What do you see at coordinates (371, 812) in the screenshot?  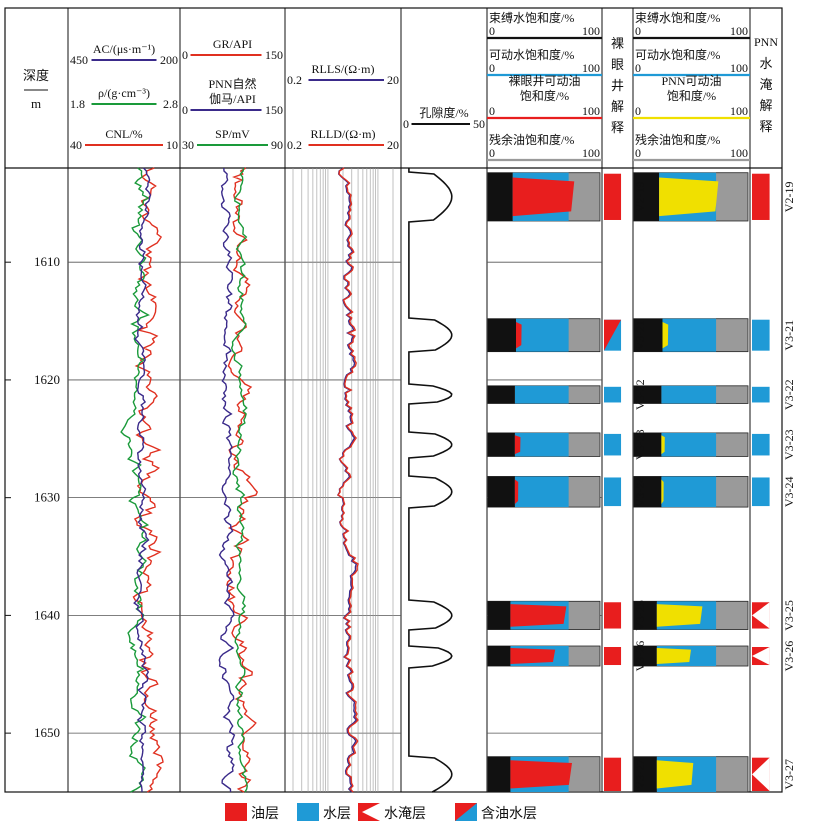 I see `legend-swatch-flooded-notch` at bounding box center [371, 812].